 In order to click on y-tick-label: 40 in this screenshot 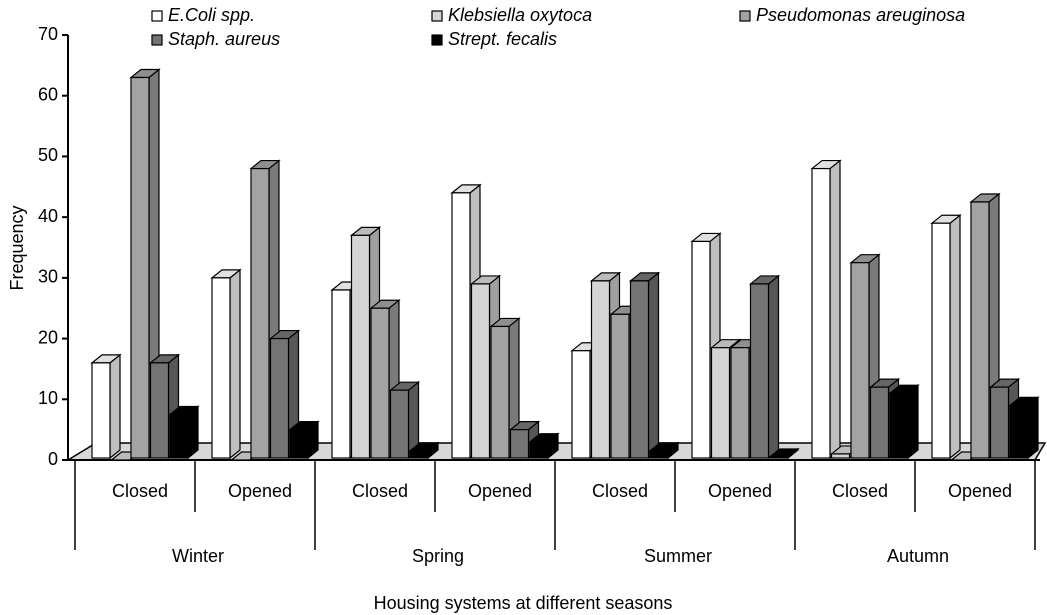, I will do `click(48, 216)`.